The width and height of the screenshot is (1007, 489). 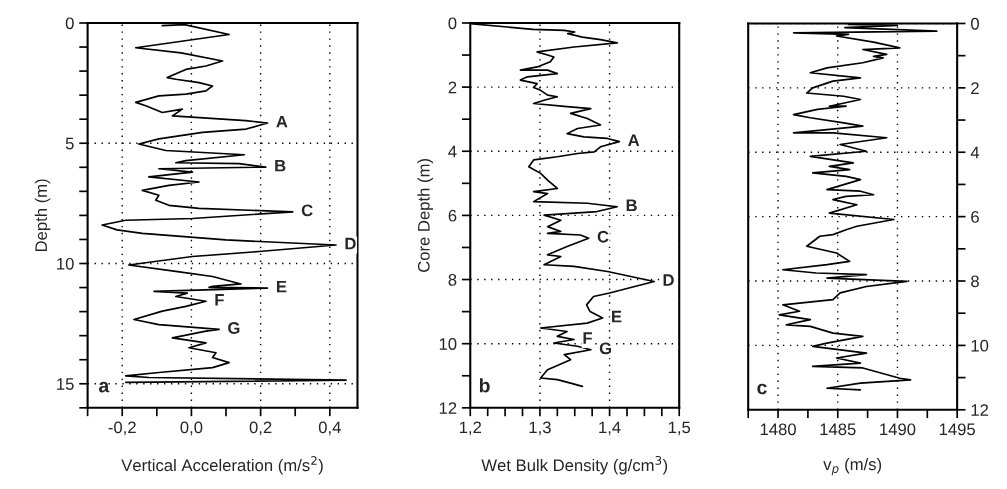 What do you see at coordinates (762, 389) in the screenshot?
I see `annotation: c` at bounding box center [762, 389].